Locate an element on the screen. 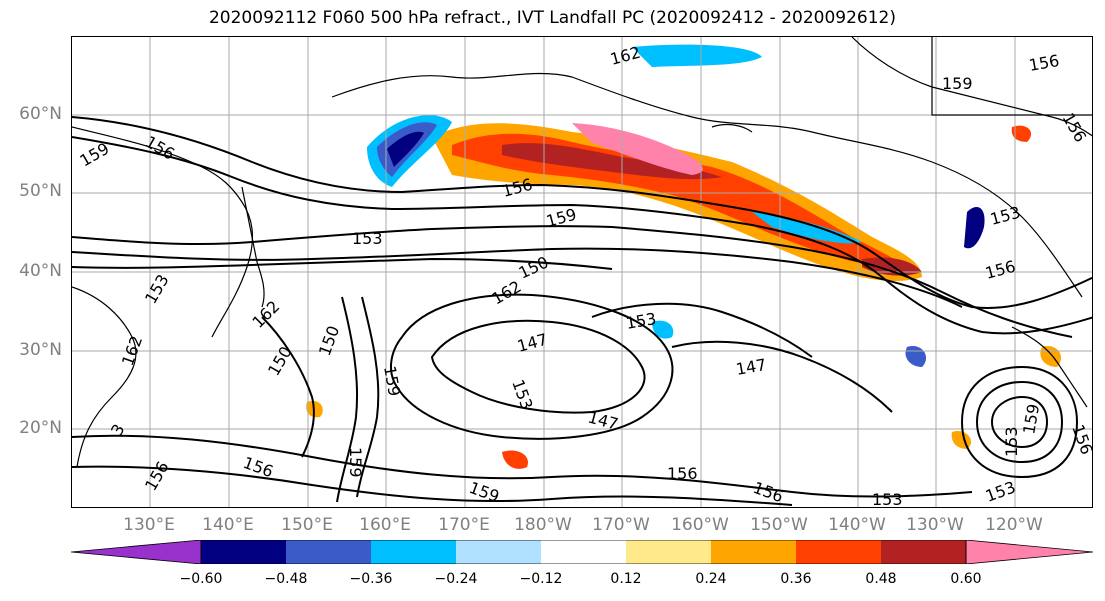 The height and width of the screenshot is (601, 1105). lat-label-40n: 40°N is located at coordinates (40, 271).